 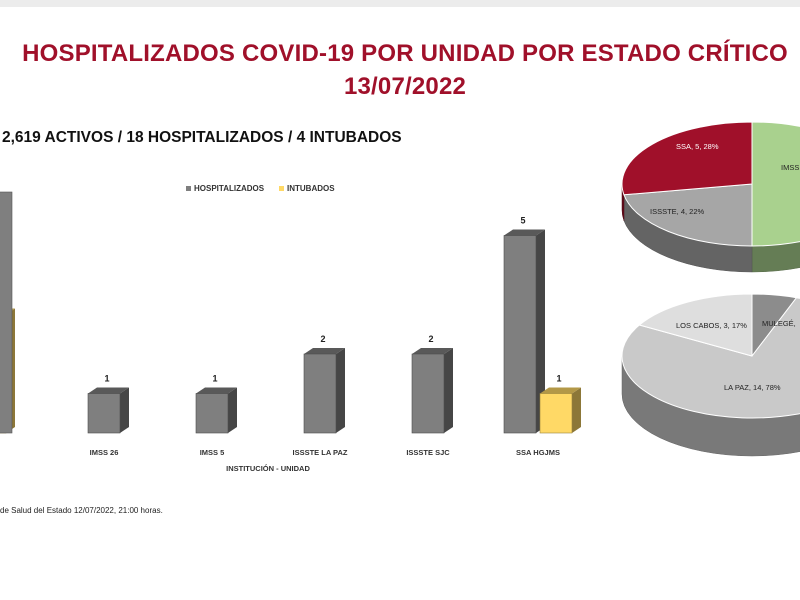 What do you see at coordinates (281, 189) in the screenshot?
I see `legend-swatch-intubados` at bounding box center [281, 189].